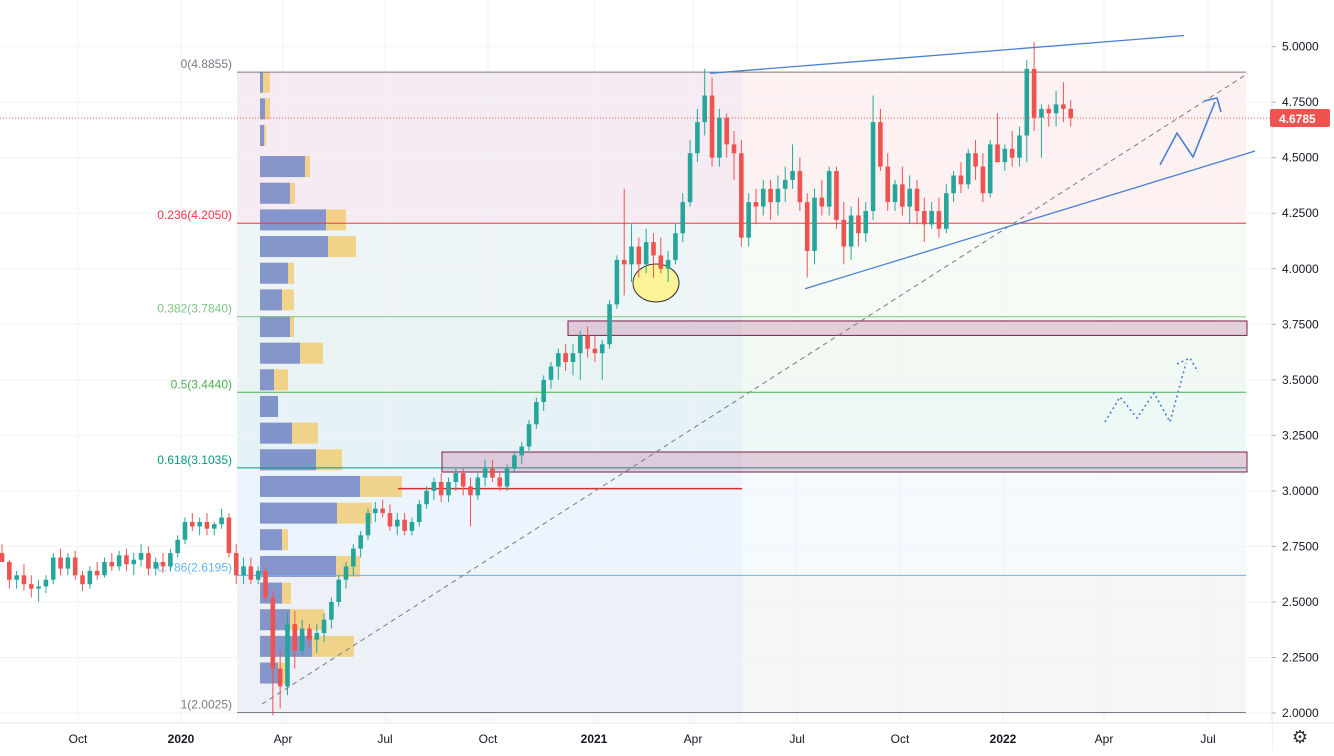  What do you see at coordinates (1104, 739) in the screenshot?
I see `time-tick-label: Apr` at bounding box center [1104, 739].